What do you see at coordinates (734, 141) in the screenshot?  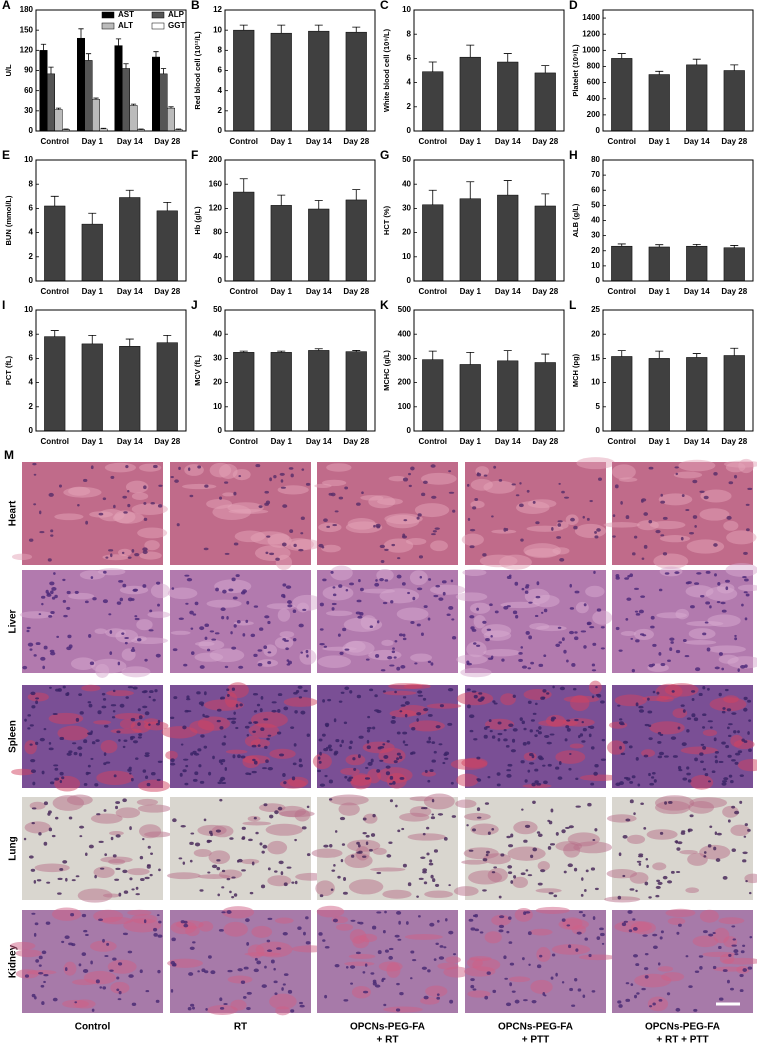 I see `x-tick-label: Day 28` at bounding box center [734, 141].